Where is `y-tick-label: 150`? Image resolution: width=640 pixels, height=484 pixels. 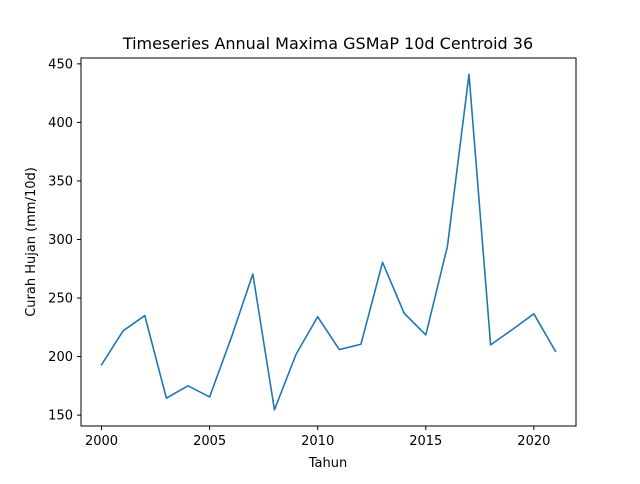
y-tick-label: 150 is located at coordinates (60, 416).